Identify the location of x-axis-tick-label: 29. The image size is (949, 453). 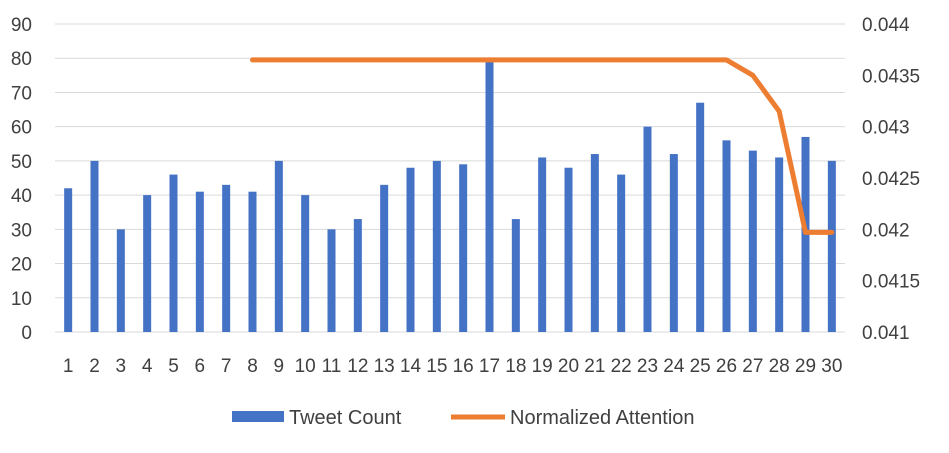
(805, 366).